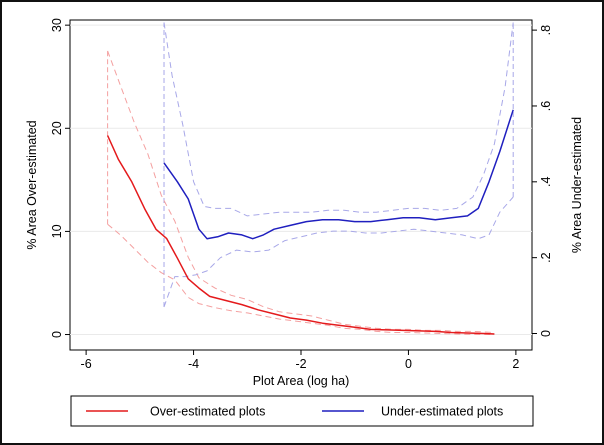 The width and height of the screenshot is (604, 445). I want to click on y-left-tick-label-1: 10, so click(57, 231).